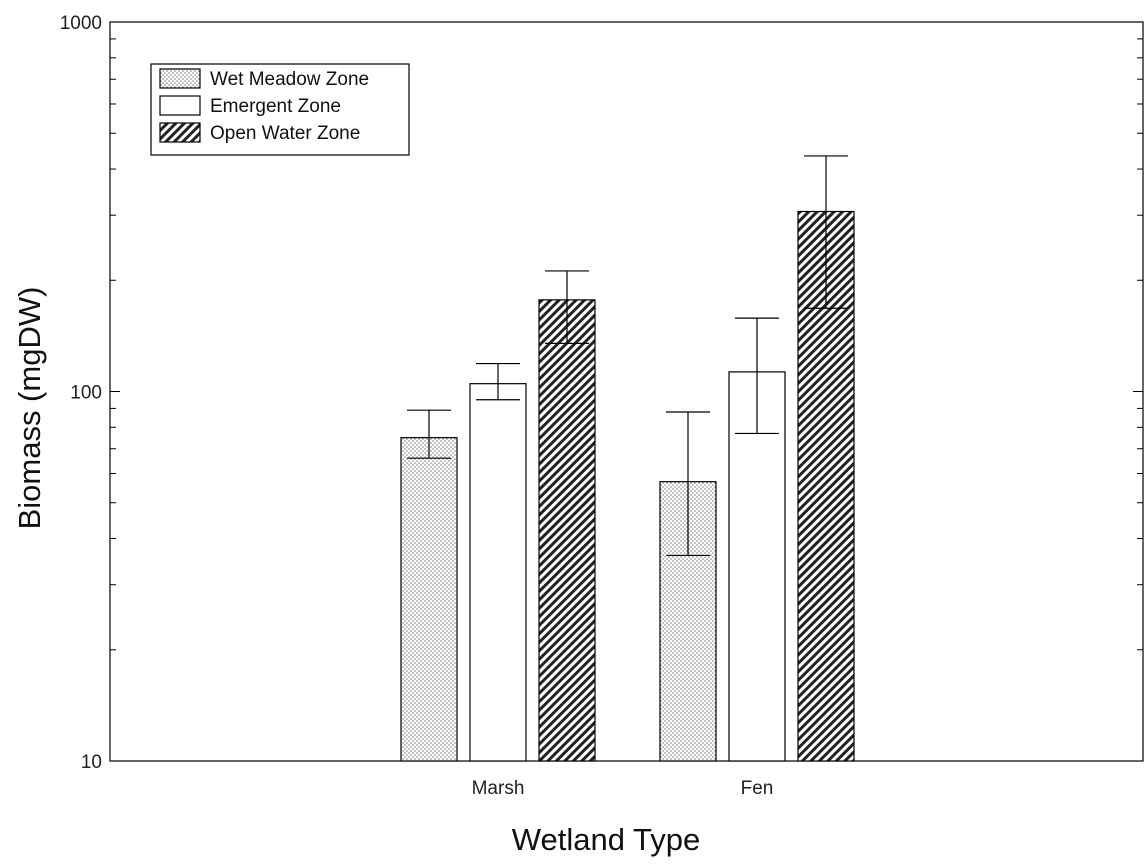 The image size is (1145, 864). What do you see at coordinates (86, 393) in the screenshot?
I see `y-tick-label: 100` at bounding box center [86, 393].